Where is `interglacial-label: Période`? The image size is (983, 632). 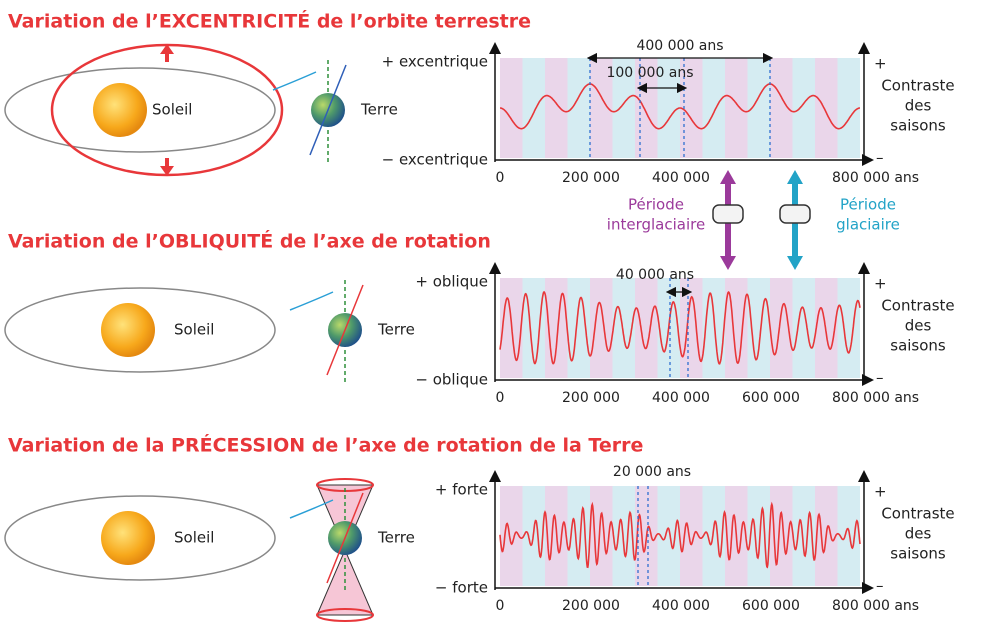 interglacial-label: Période is located at coordinates (656, 205).